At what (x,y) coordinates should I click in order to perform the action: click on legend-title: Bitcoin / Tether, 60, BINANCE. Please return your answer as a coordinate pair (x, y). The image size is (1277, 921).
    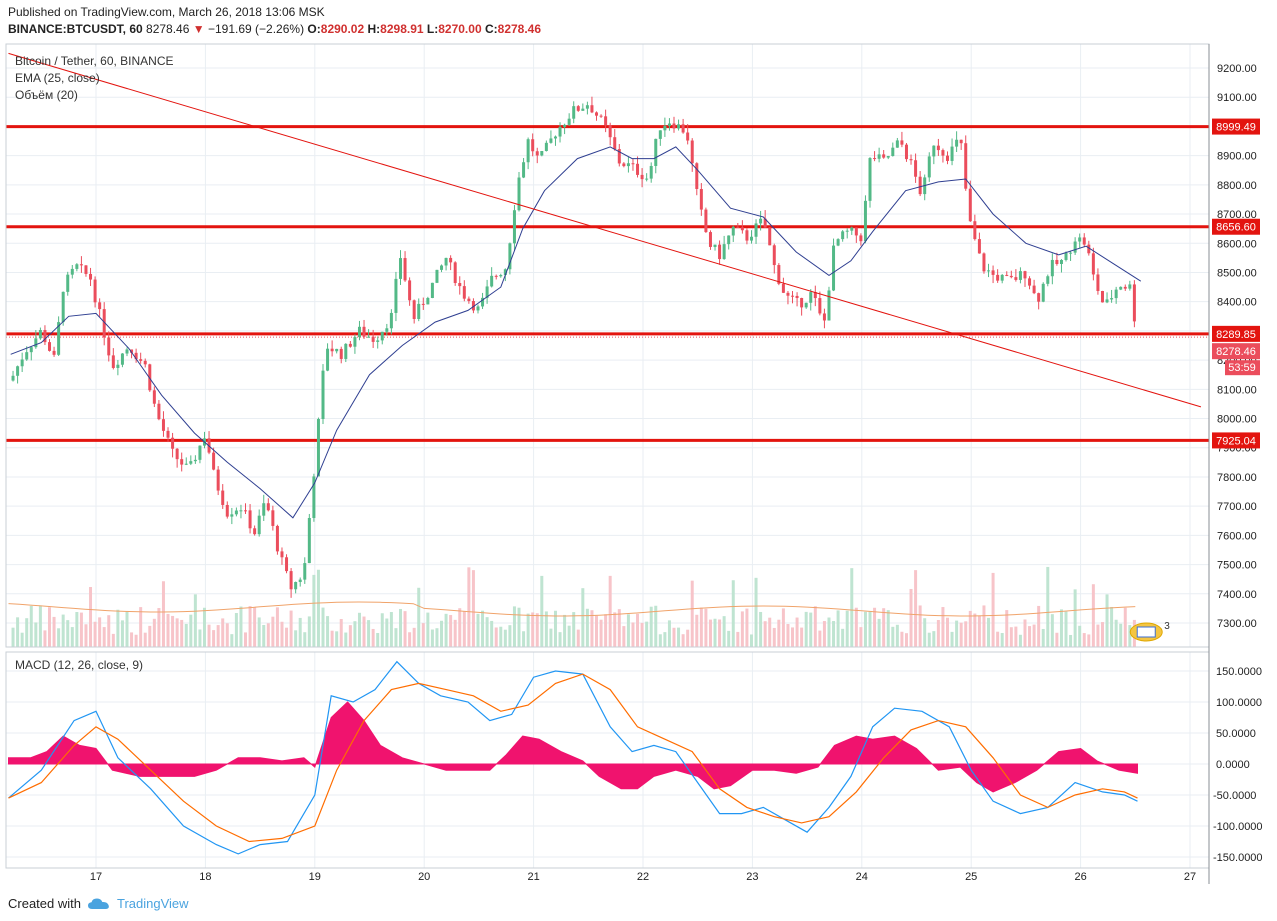
    Looking at the image, I should click on (94, 61).